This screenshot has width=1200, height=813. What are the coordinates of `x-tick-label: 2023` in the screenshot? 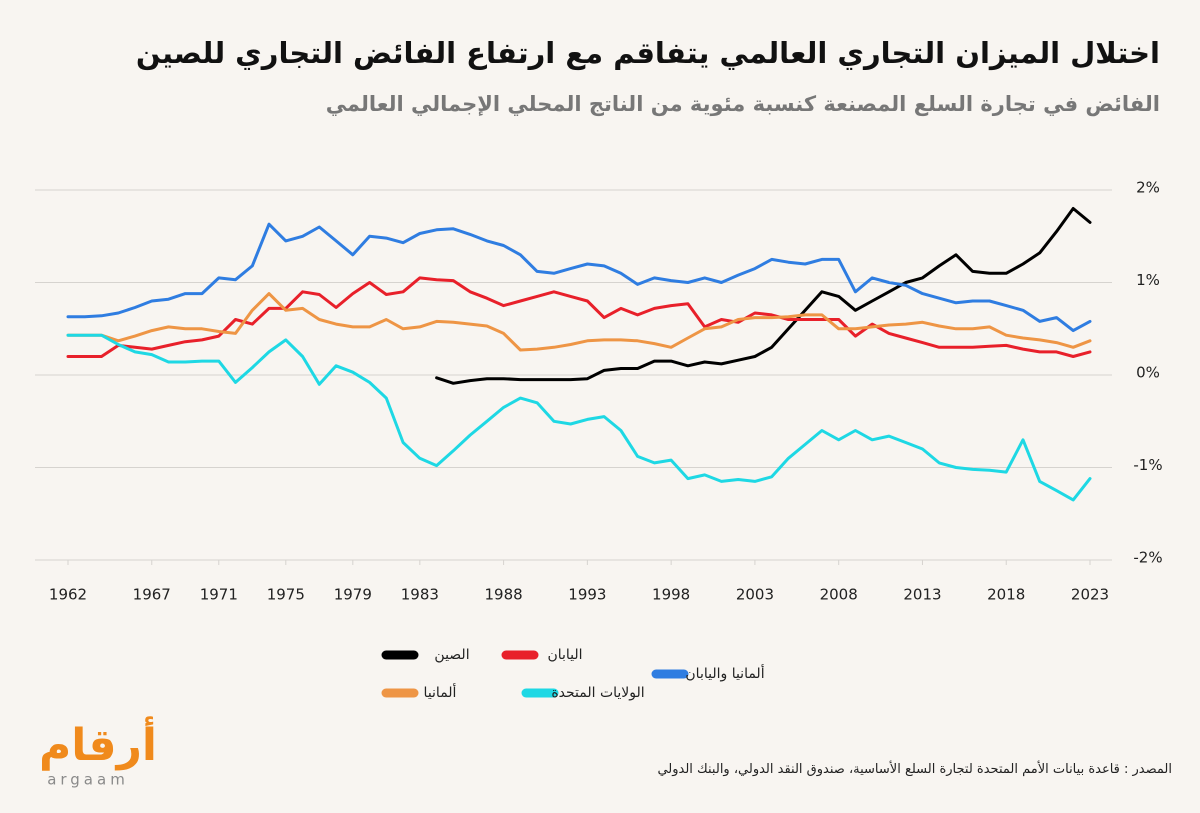 It's located at (1090, 595).